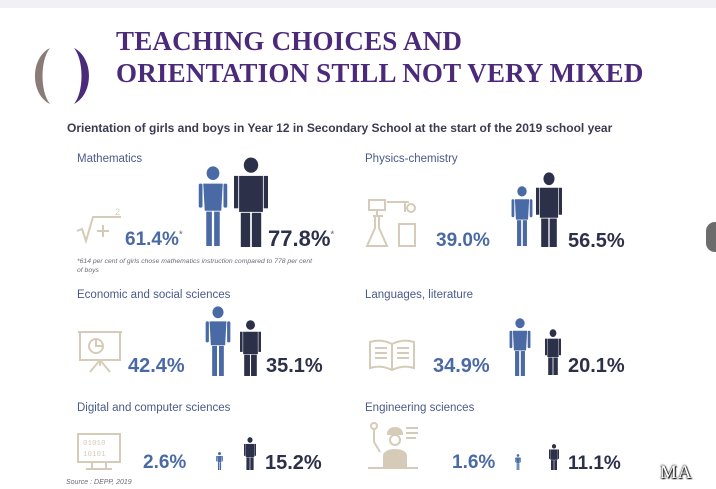 The height and width of the screenshot is (489, 716). Describe the element at coordinates (156, 366) in the screenshot. I see `girls-percentage-economic-social: 42.4%` at that location.